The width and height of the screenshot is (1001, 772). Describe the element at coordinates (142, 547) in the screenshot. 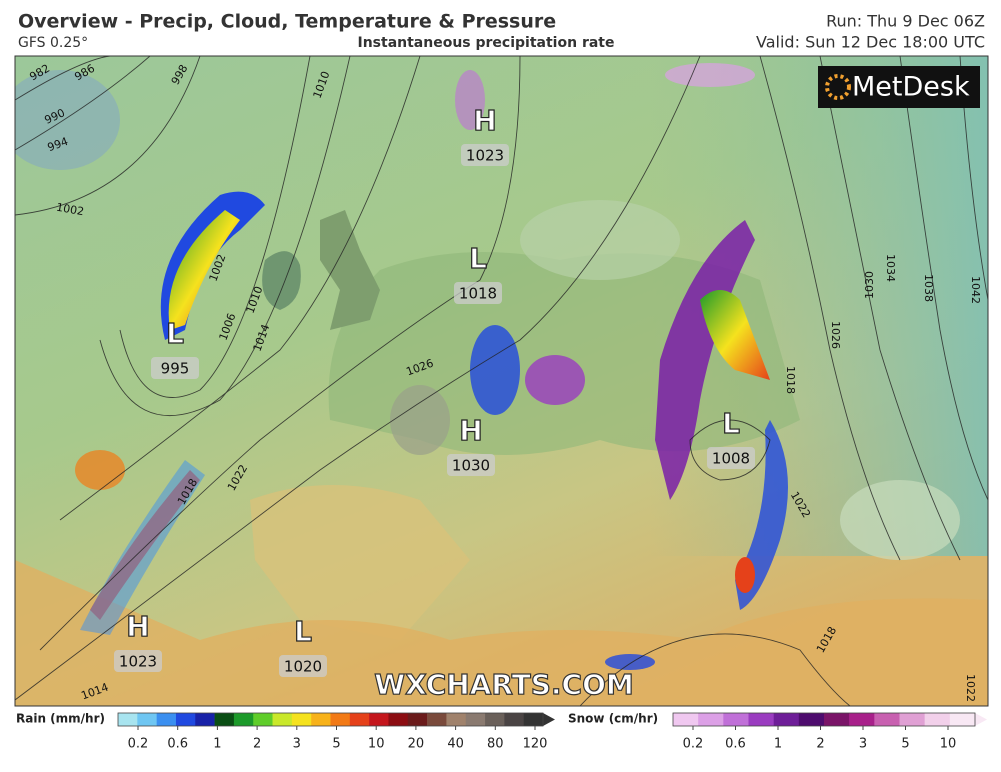

I see `rain-band` at that location.